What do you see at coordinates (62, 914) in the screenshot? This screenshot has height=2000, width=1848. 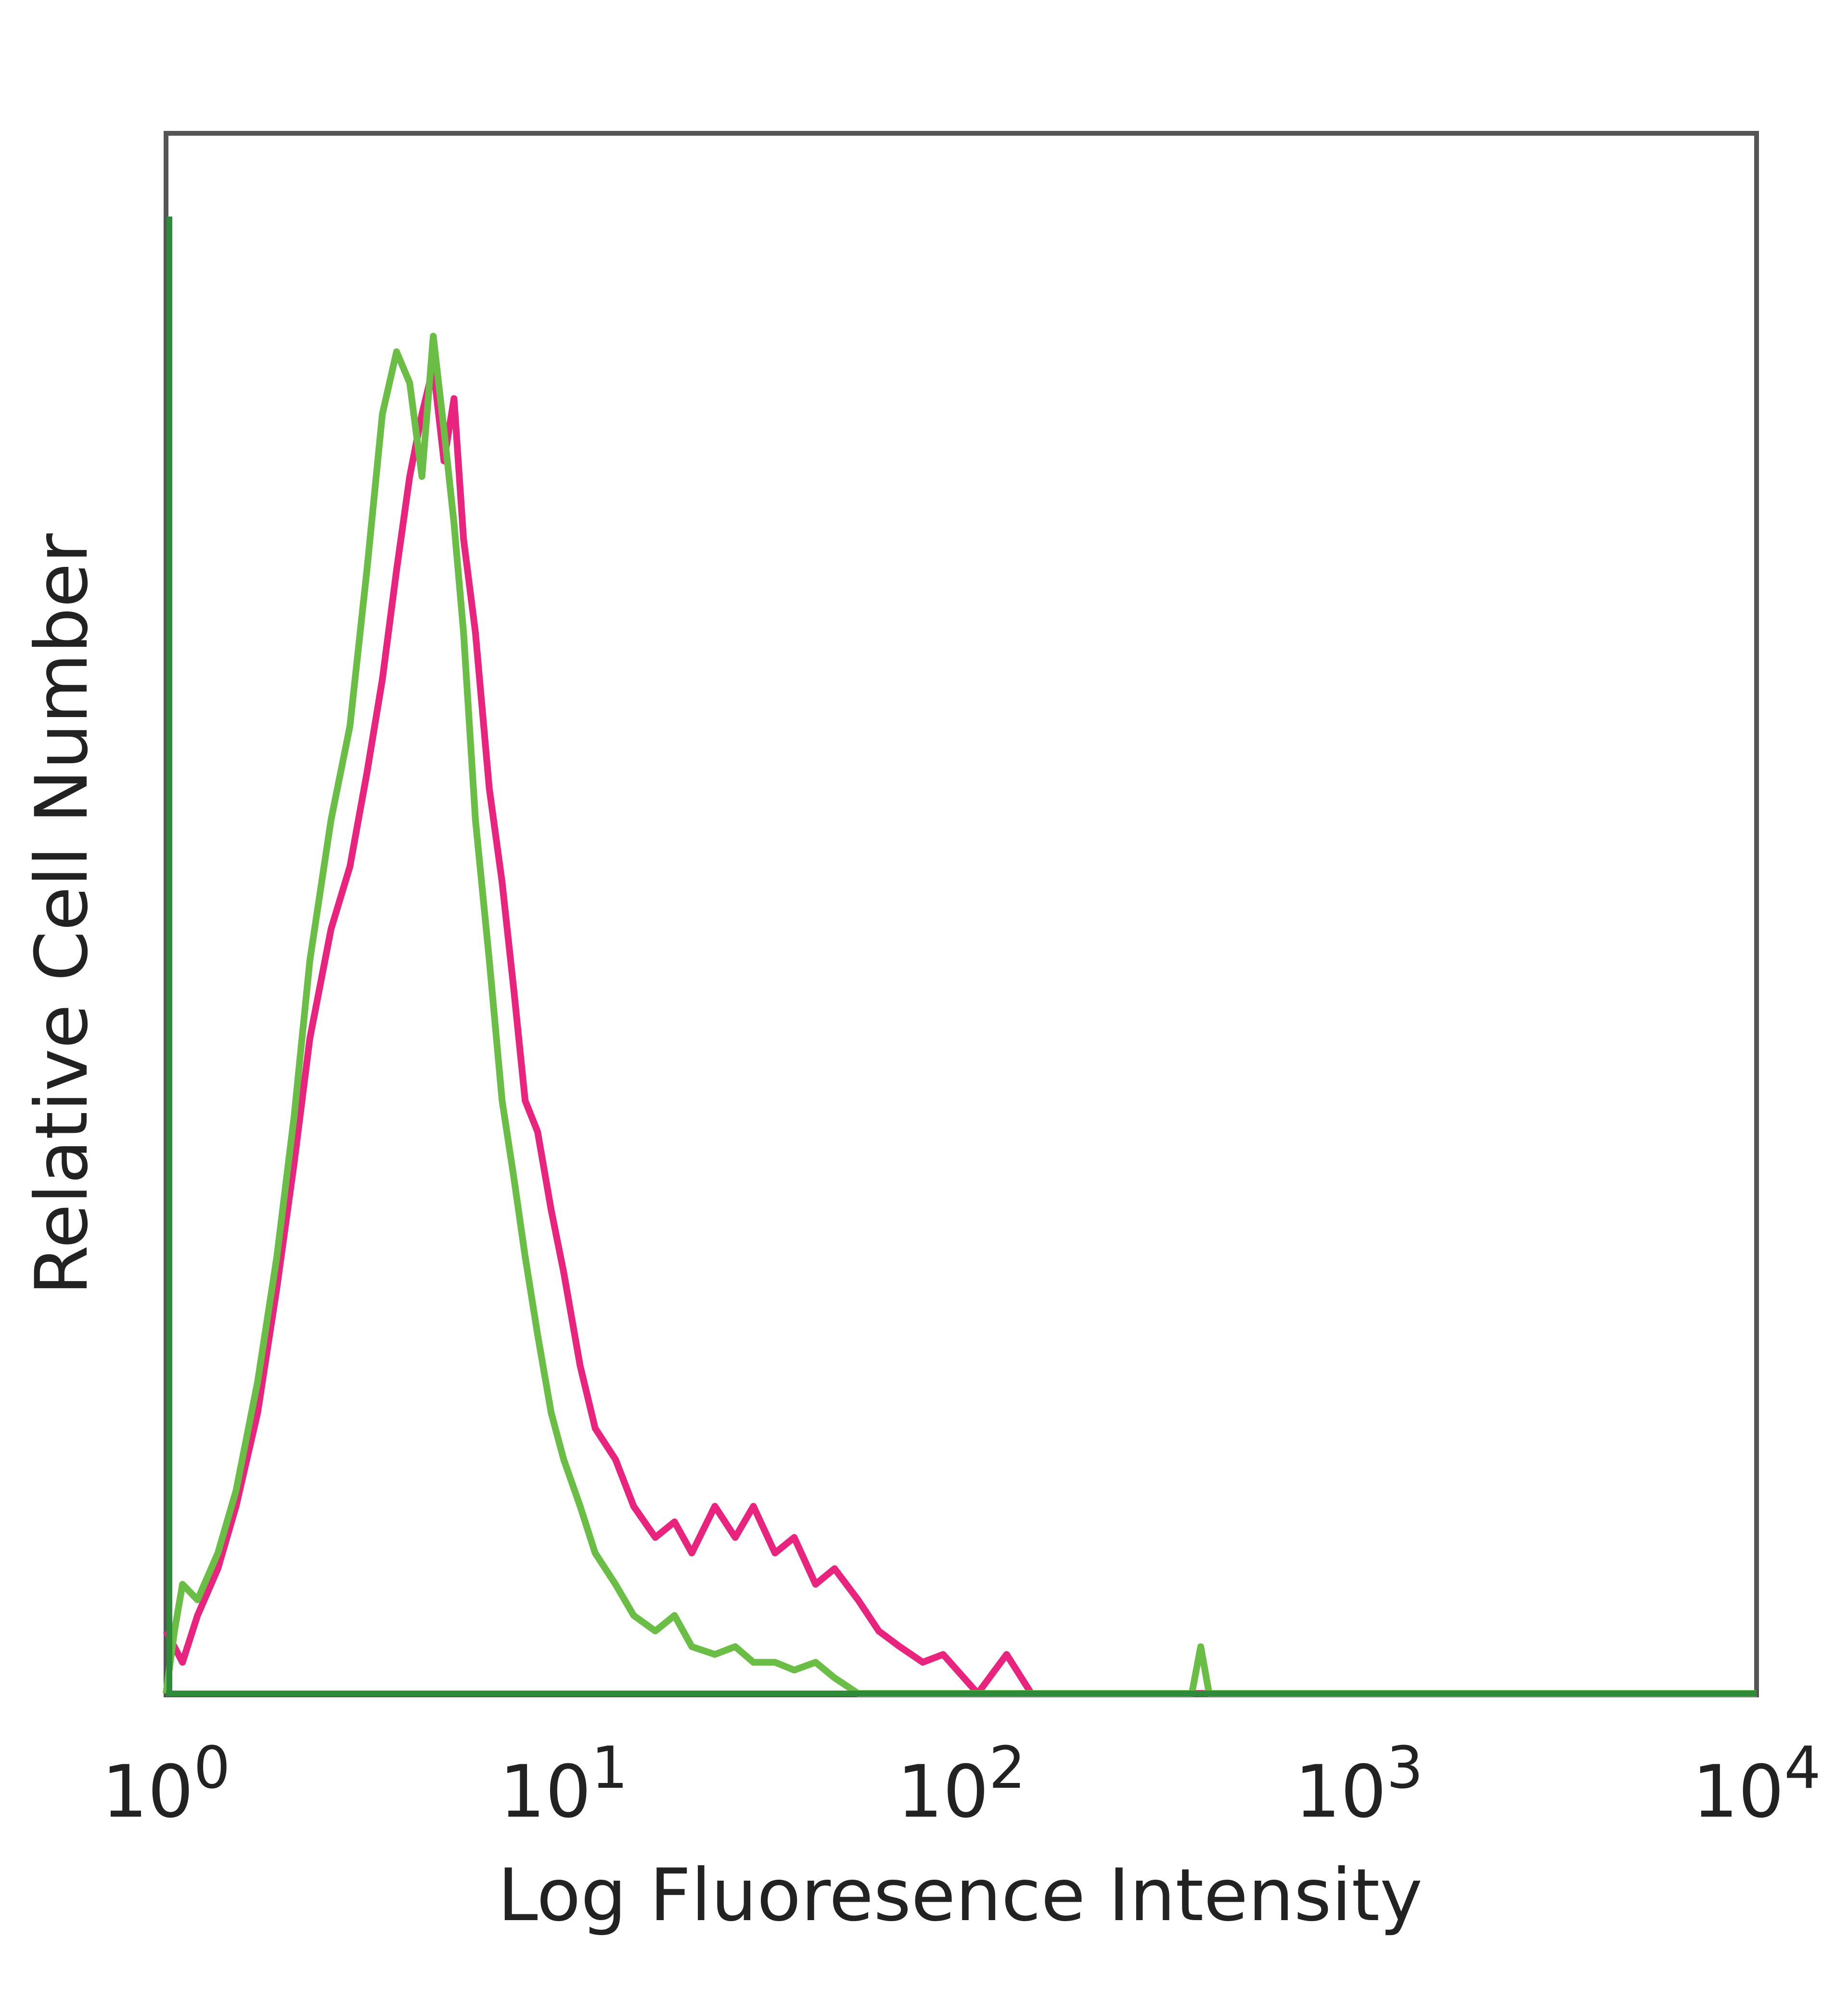 I see `y-axis-label: Relative Cell Number` at bounding box center [62, 914].